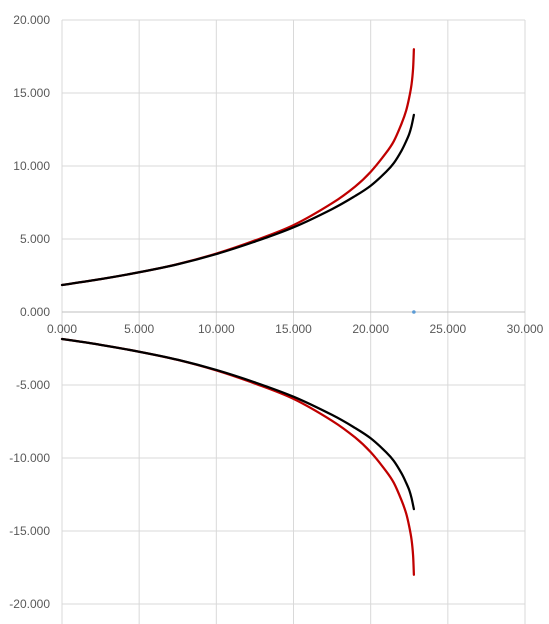 The width and height of the screenshot is (549, 624). I want to click on data-point, so click(414, 312).